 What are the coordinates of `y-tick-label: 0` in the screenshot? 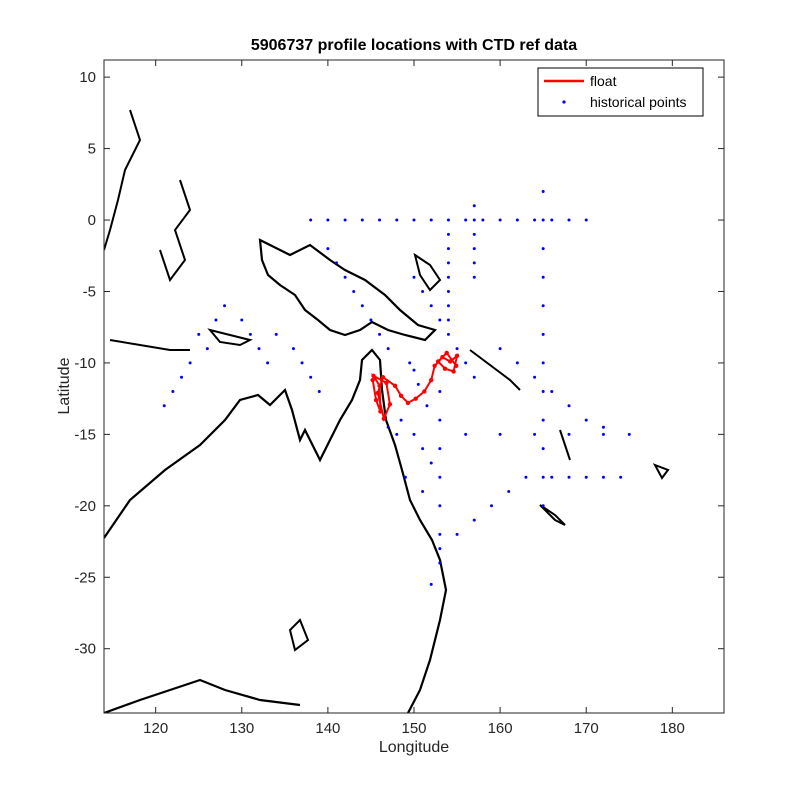 It's located at (92, 220).